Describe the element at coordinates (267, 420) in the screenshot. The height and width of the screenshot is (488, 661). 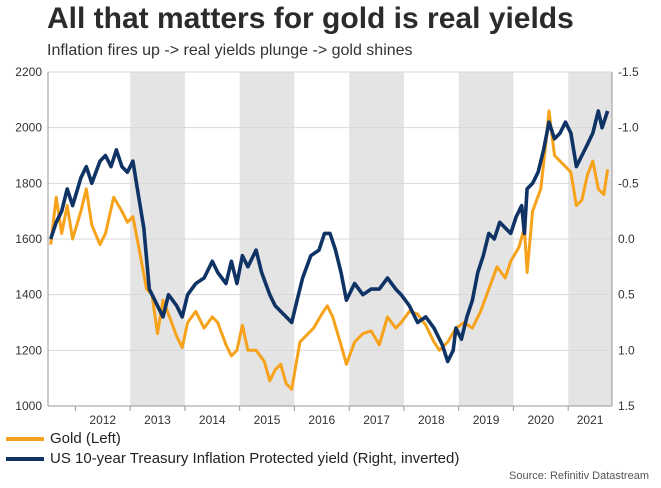
I see `x-tick-label: 2015` at that location.